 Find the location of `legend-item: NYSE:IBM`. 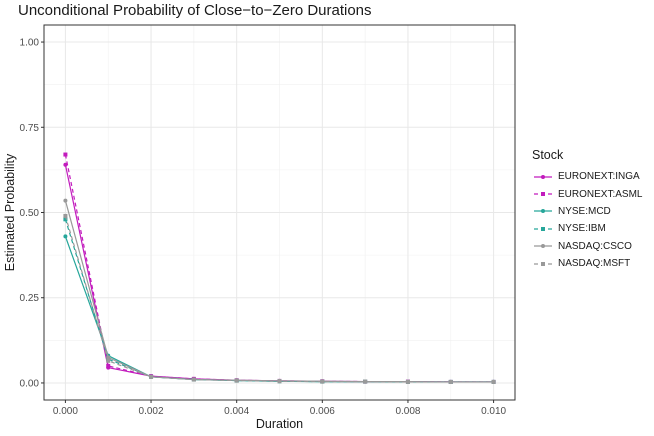

legend-item: NYSE:IBM is located at coordinates (587, 228).